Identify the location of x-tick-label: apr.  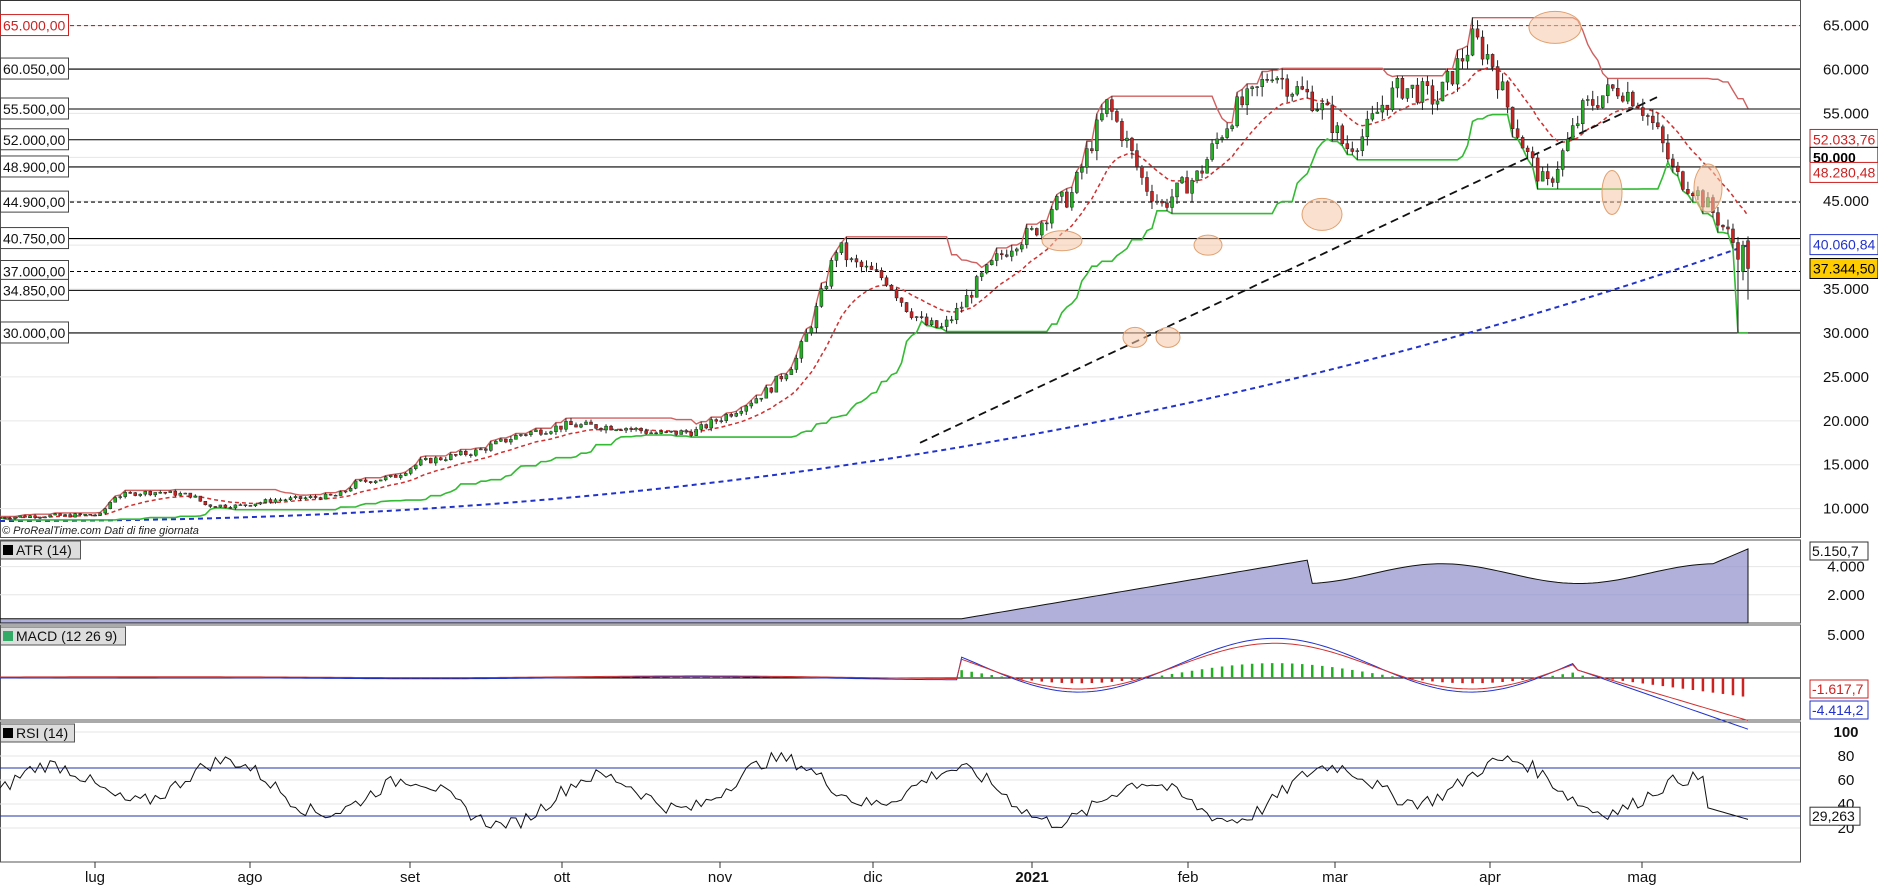
(1490, 877).